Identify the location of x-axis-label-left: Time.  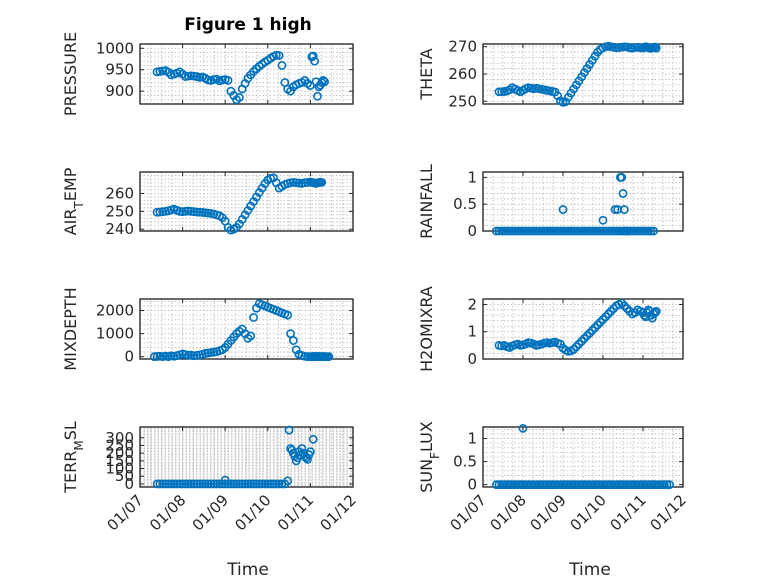
(247, 570).